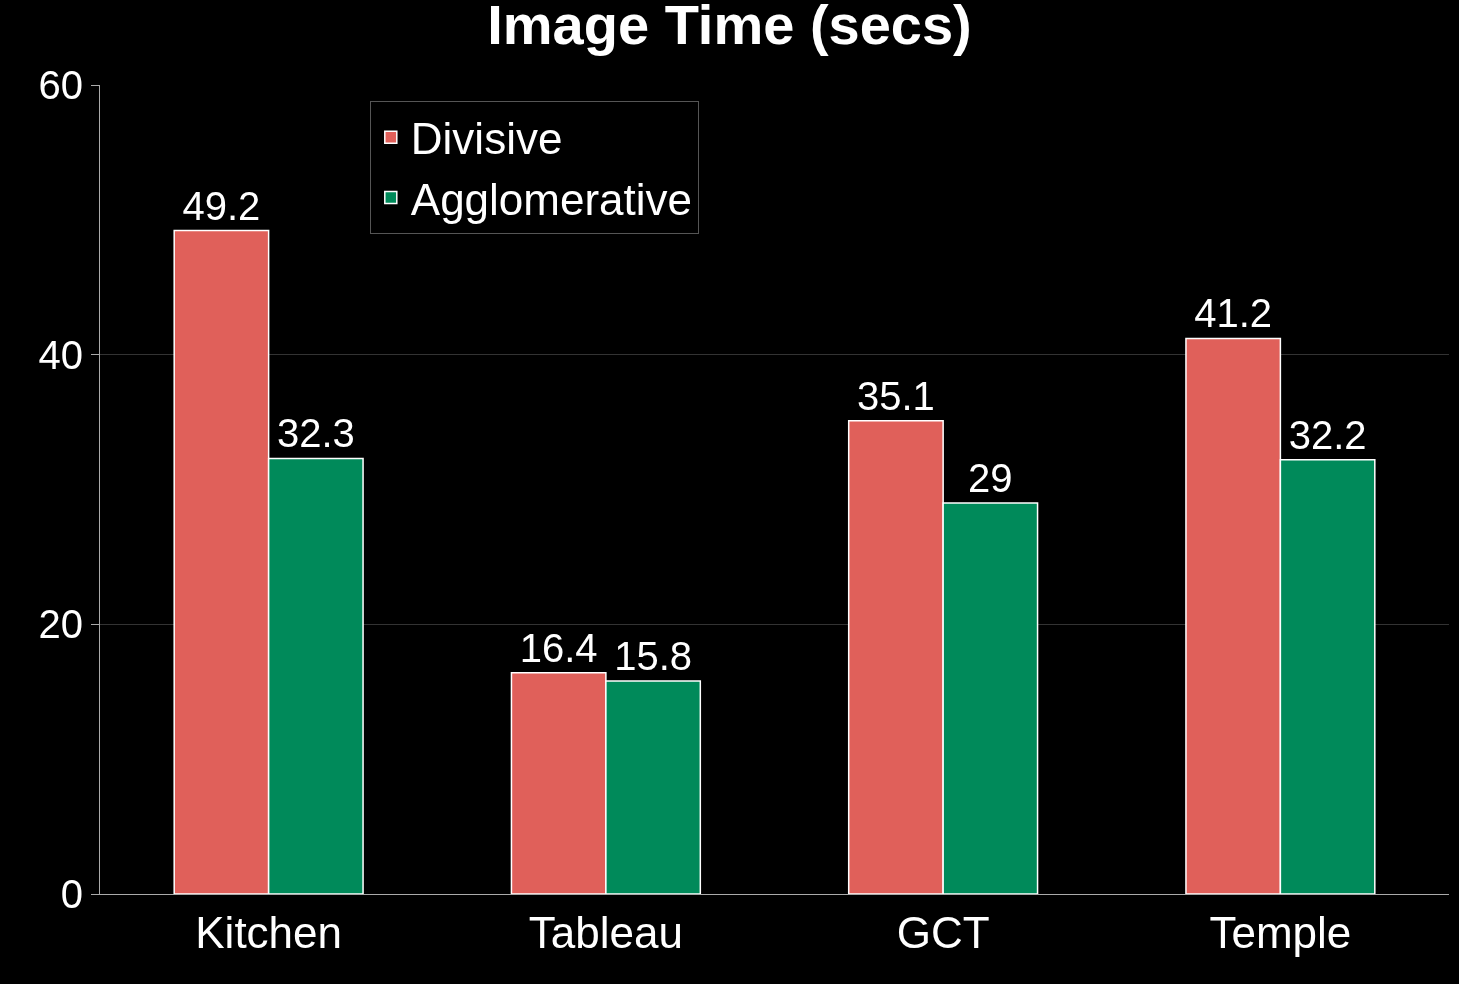 This screenshot has width=1459, height=984. Describe the element at coordinates (1233, 313) in the screenshot. I see `data-label: 41.2` at that location.